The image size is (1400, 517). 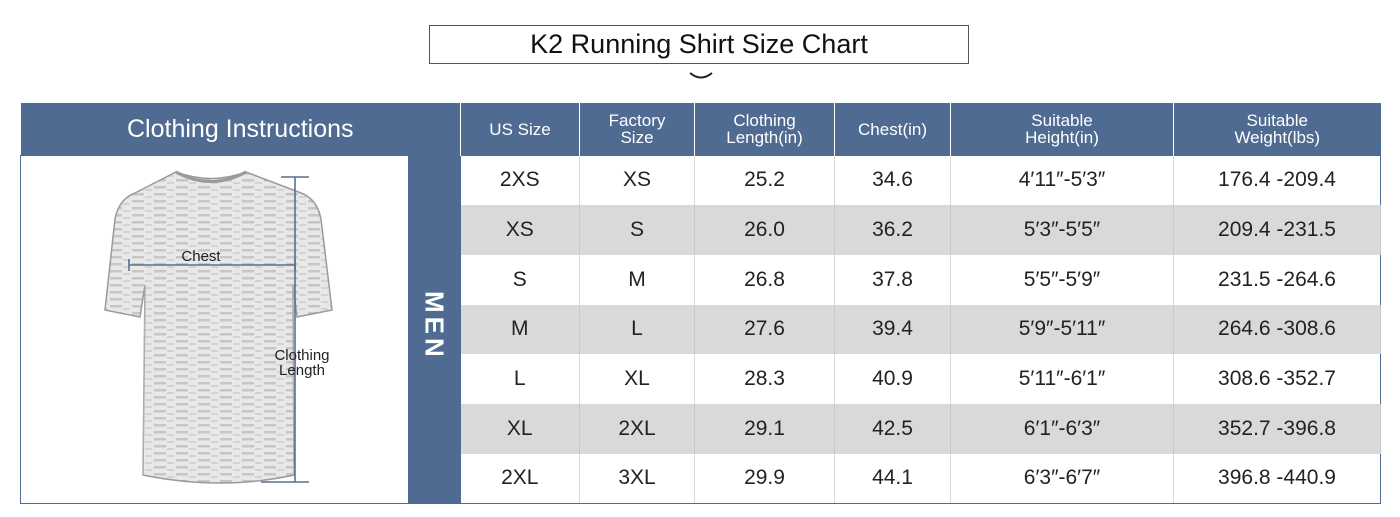 What do you see at coordinates (699, 44) in the screenshot?
I see `chart-title: K2 Running Shirt Size Chart` at bounding box center [699, 44].